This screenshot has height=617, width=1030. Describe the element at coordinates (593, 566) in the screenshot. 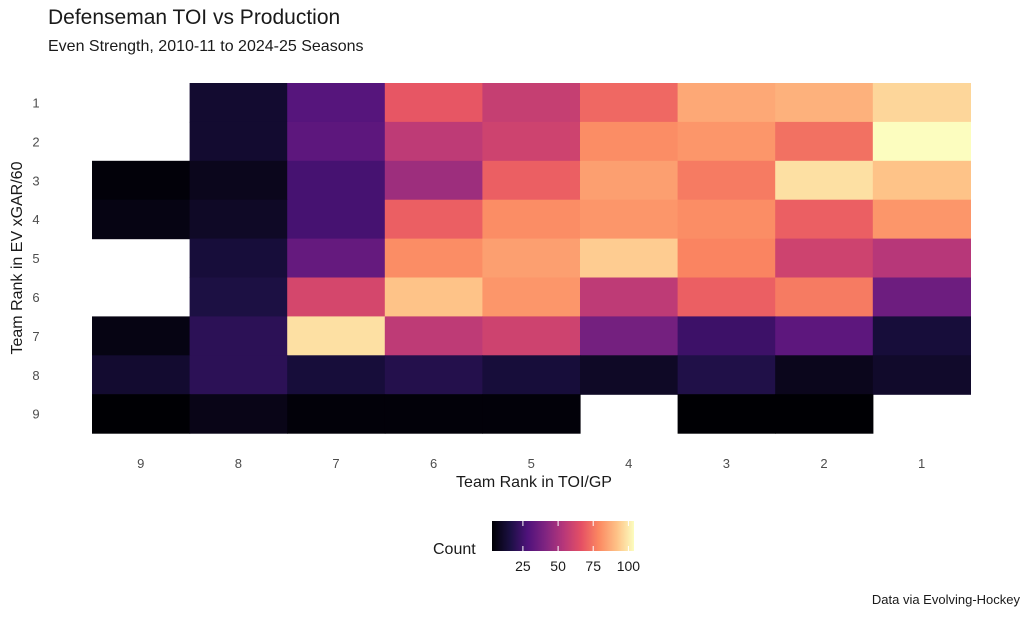

I see `legend-tick-label: 75` at that location.